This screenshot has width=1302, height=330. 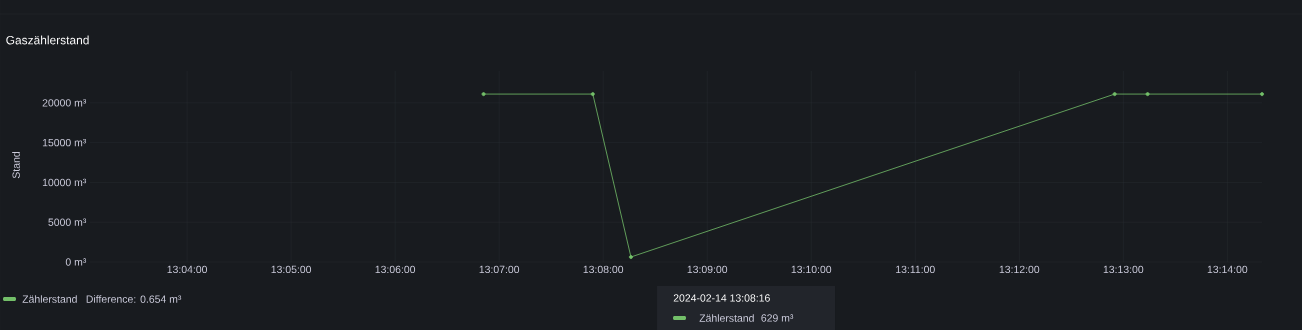 I want to click on x-tick-label: 13:11:00, so click(x=915, y=269).